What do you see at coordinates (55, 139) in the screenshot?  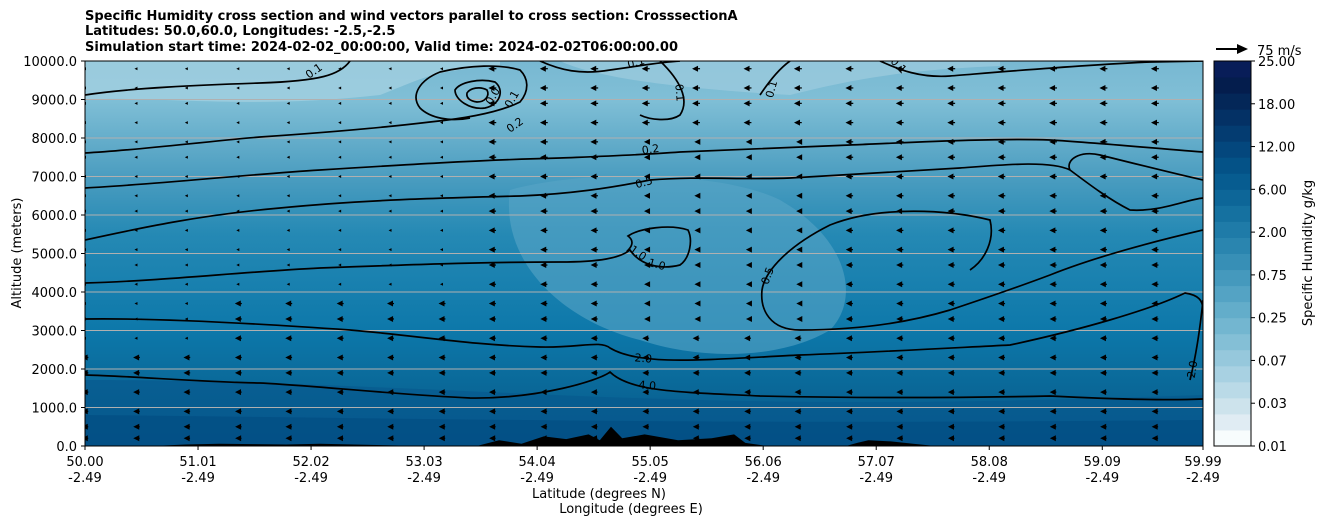 I see `y-tick-label-8: 8000.0` at bounding box center [55, 139].